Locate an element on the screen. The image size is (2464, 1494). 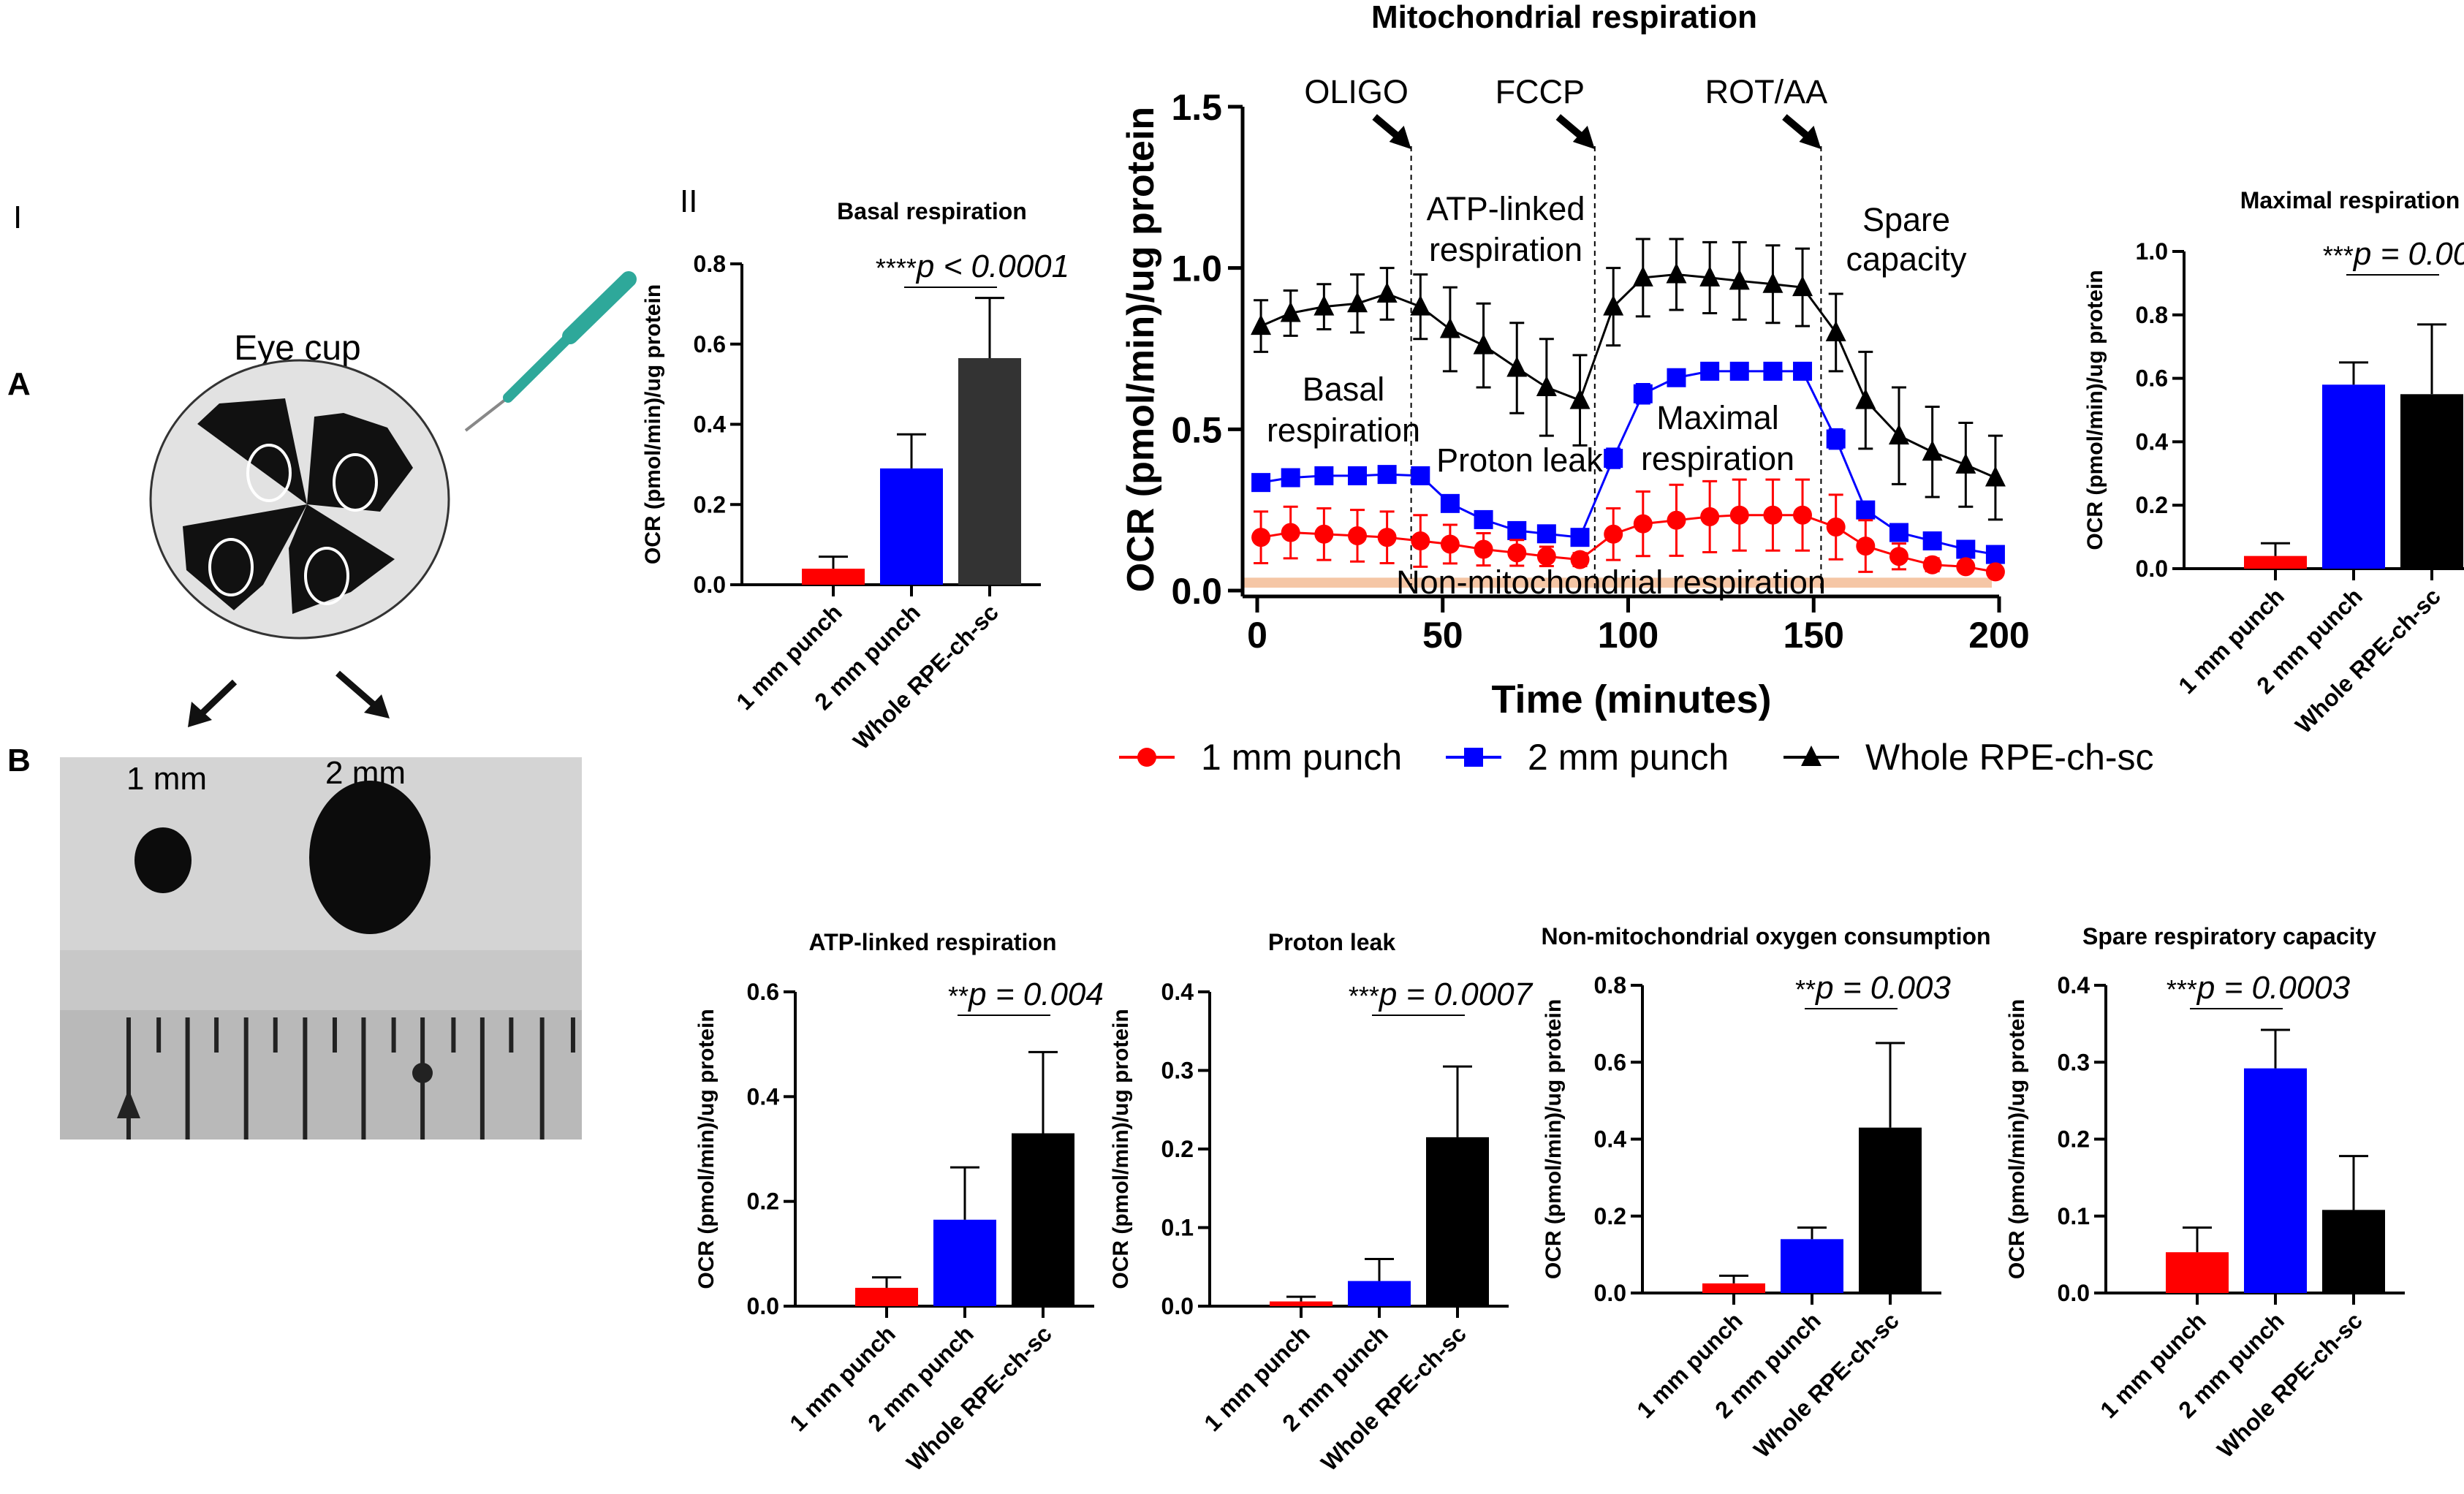
injection-arrowhead-icon is located at coordinates (1400, 137).